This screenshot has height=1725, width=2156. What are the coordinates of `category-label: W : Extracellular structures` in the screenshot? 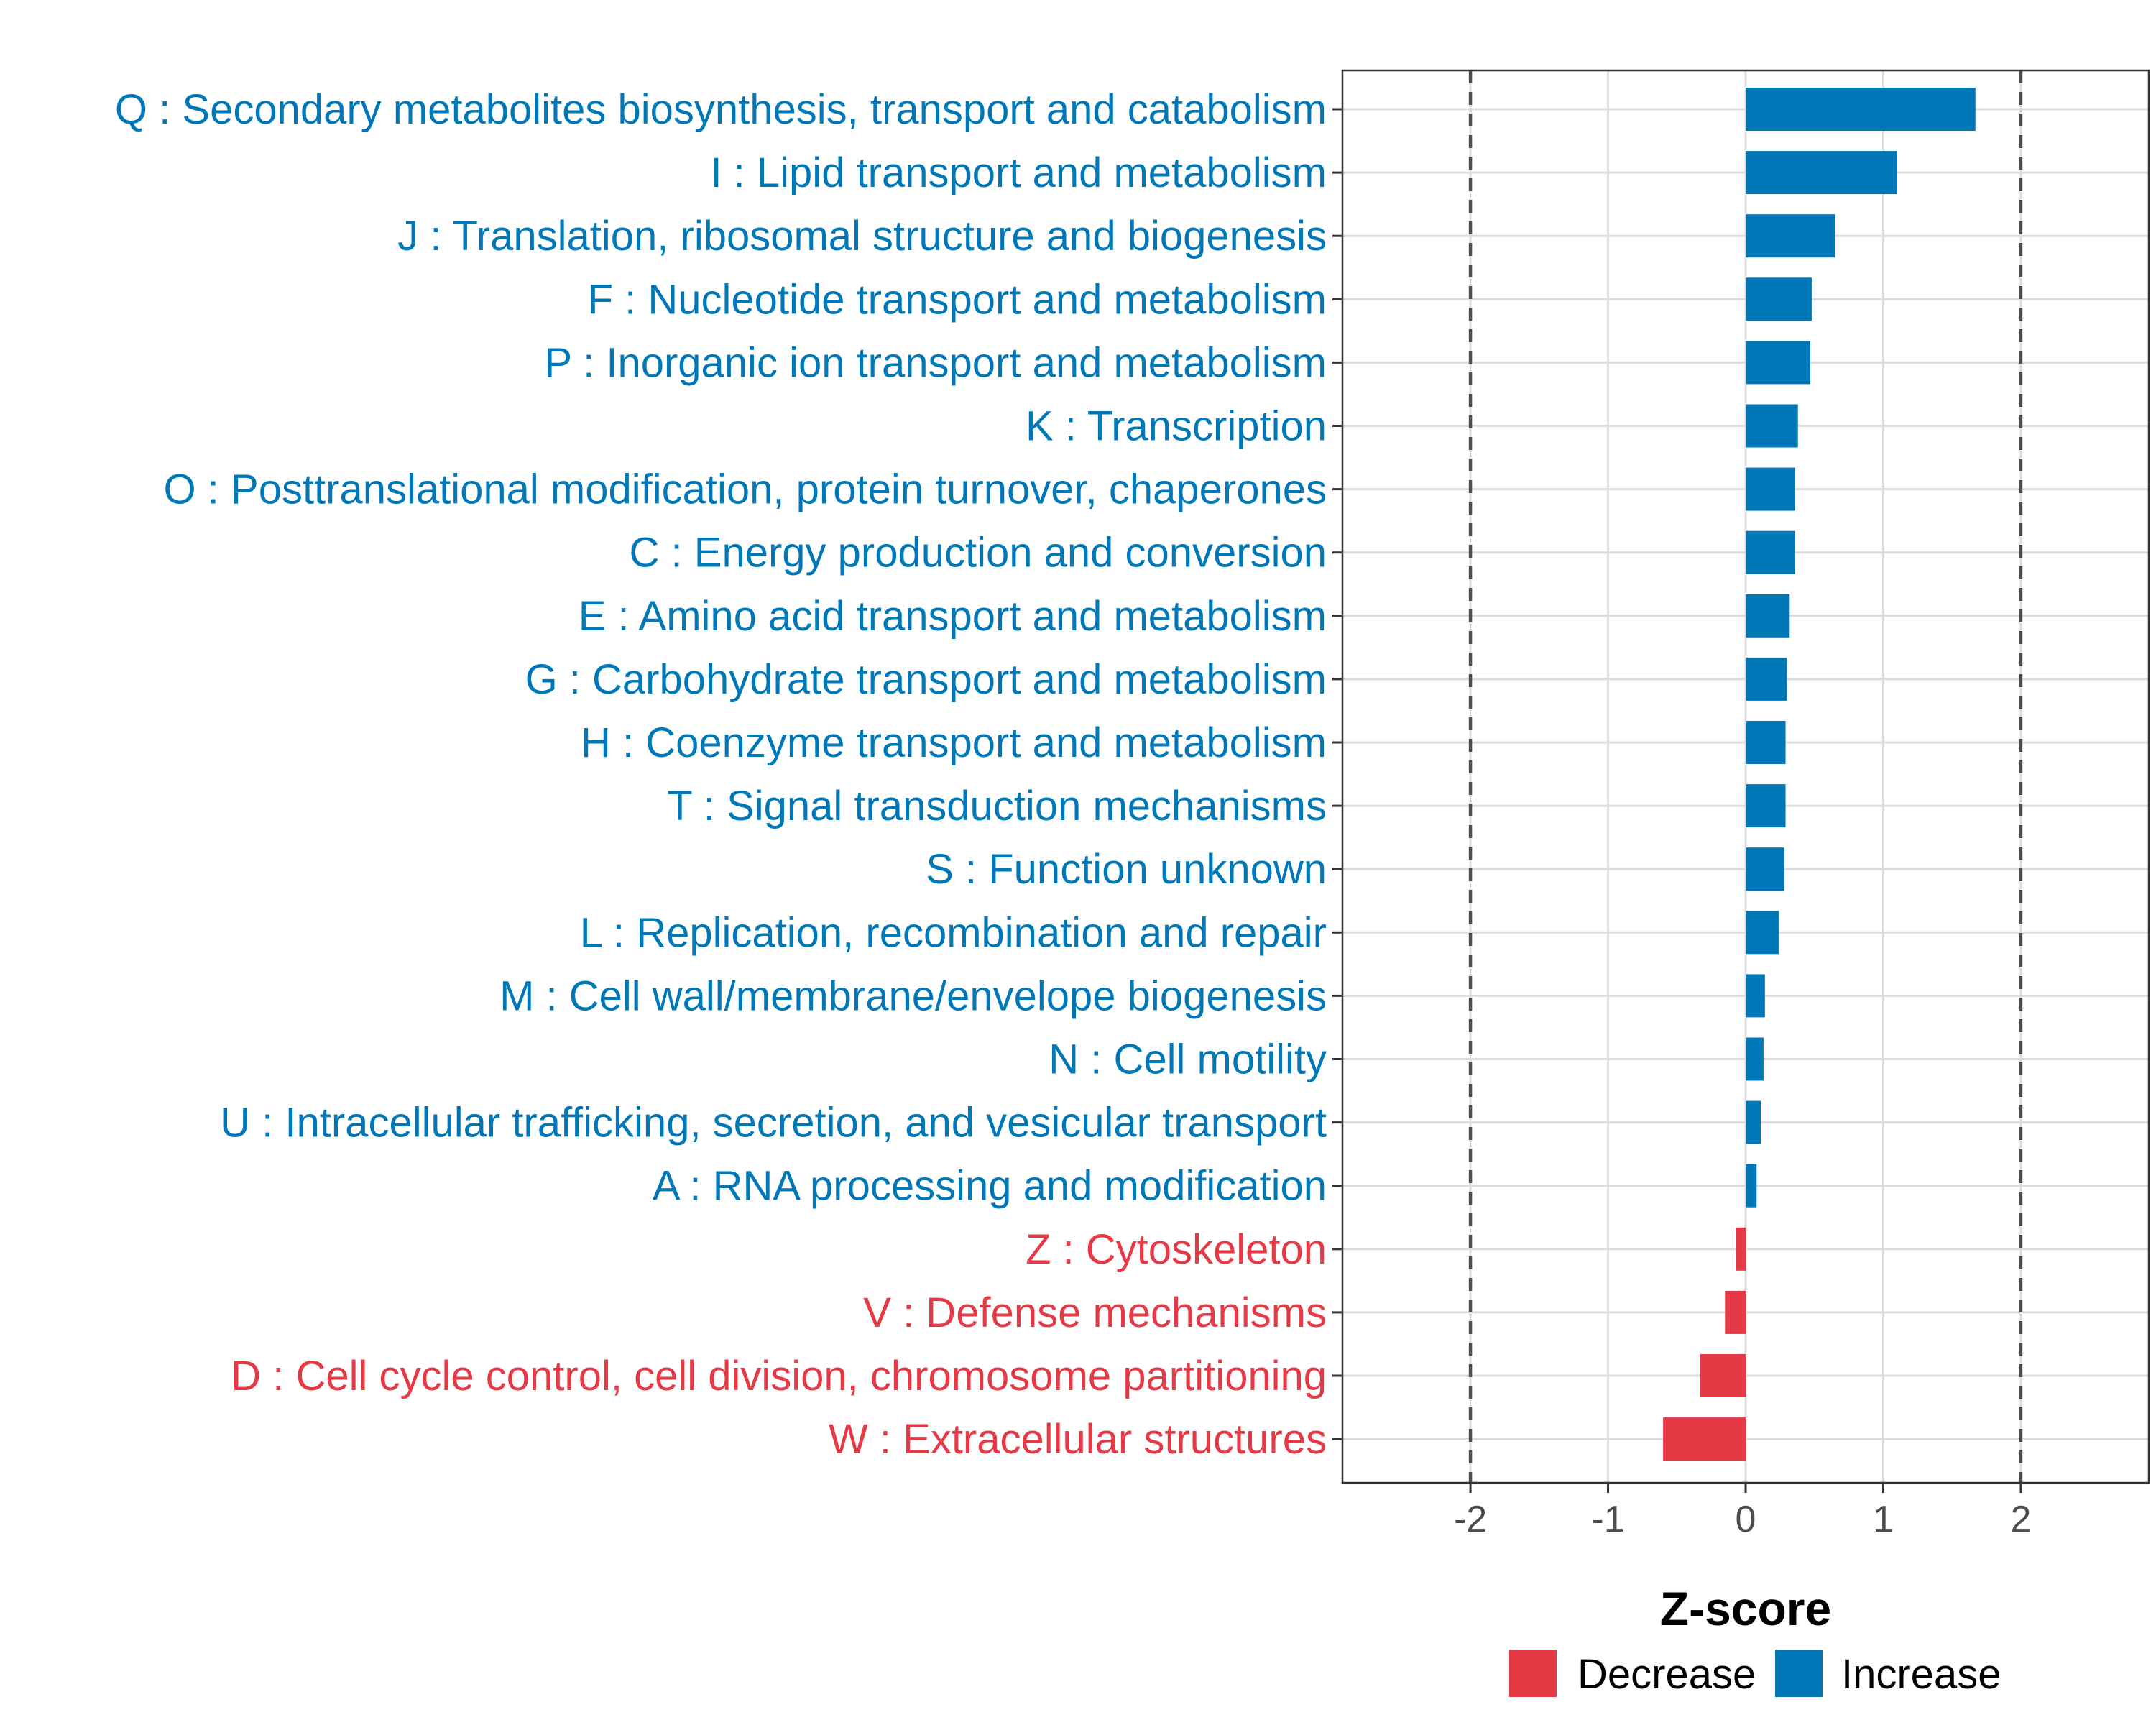 It's located at (1078, 1439).